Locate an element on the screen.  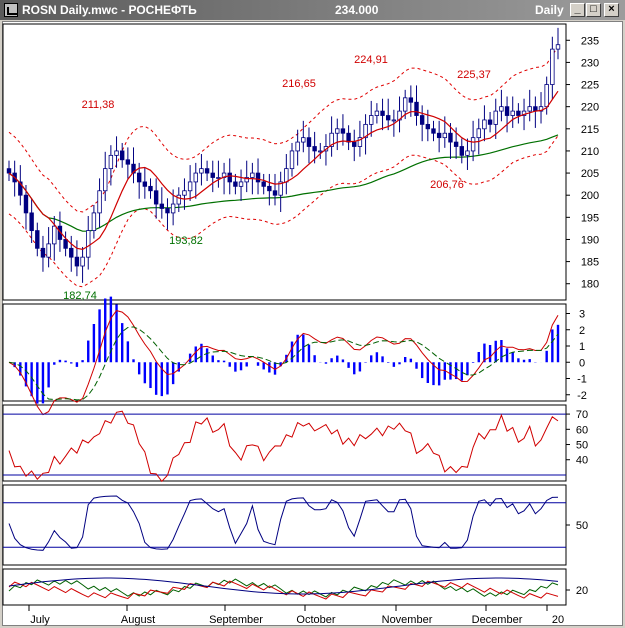
macd-panel-frame is located at coordinates (284, 352).